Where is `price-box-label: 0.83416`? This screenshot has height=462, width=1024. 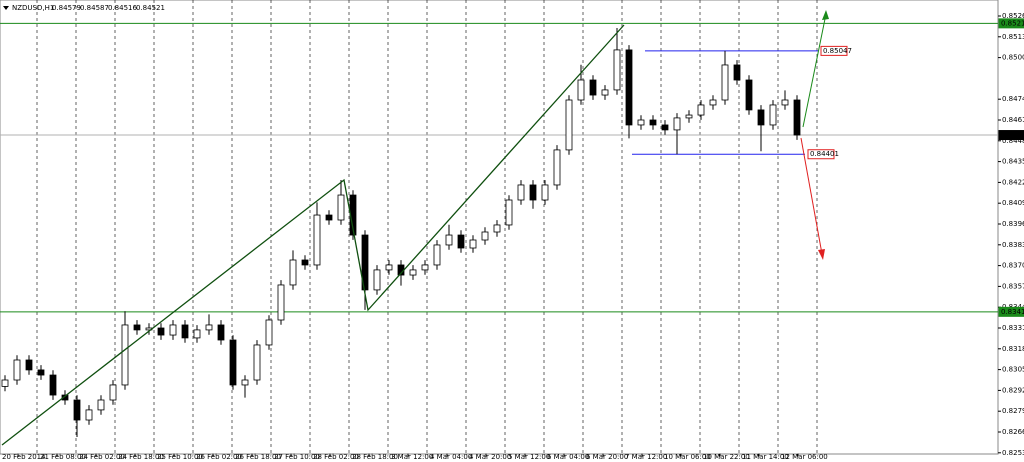
price-box-label: 0.83416 is located at coordinates (1012, 312).